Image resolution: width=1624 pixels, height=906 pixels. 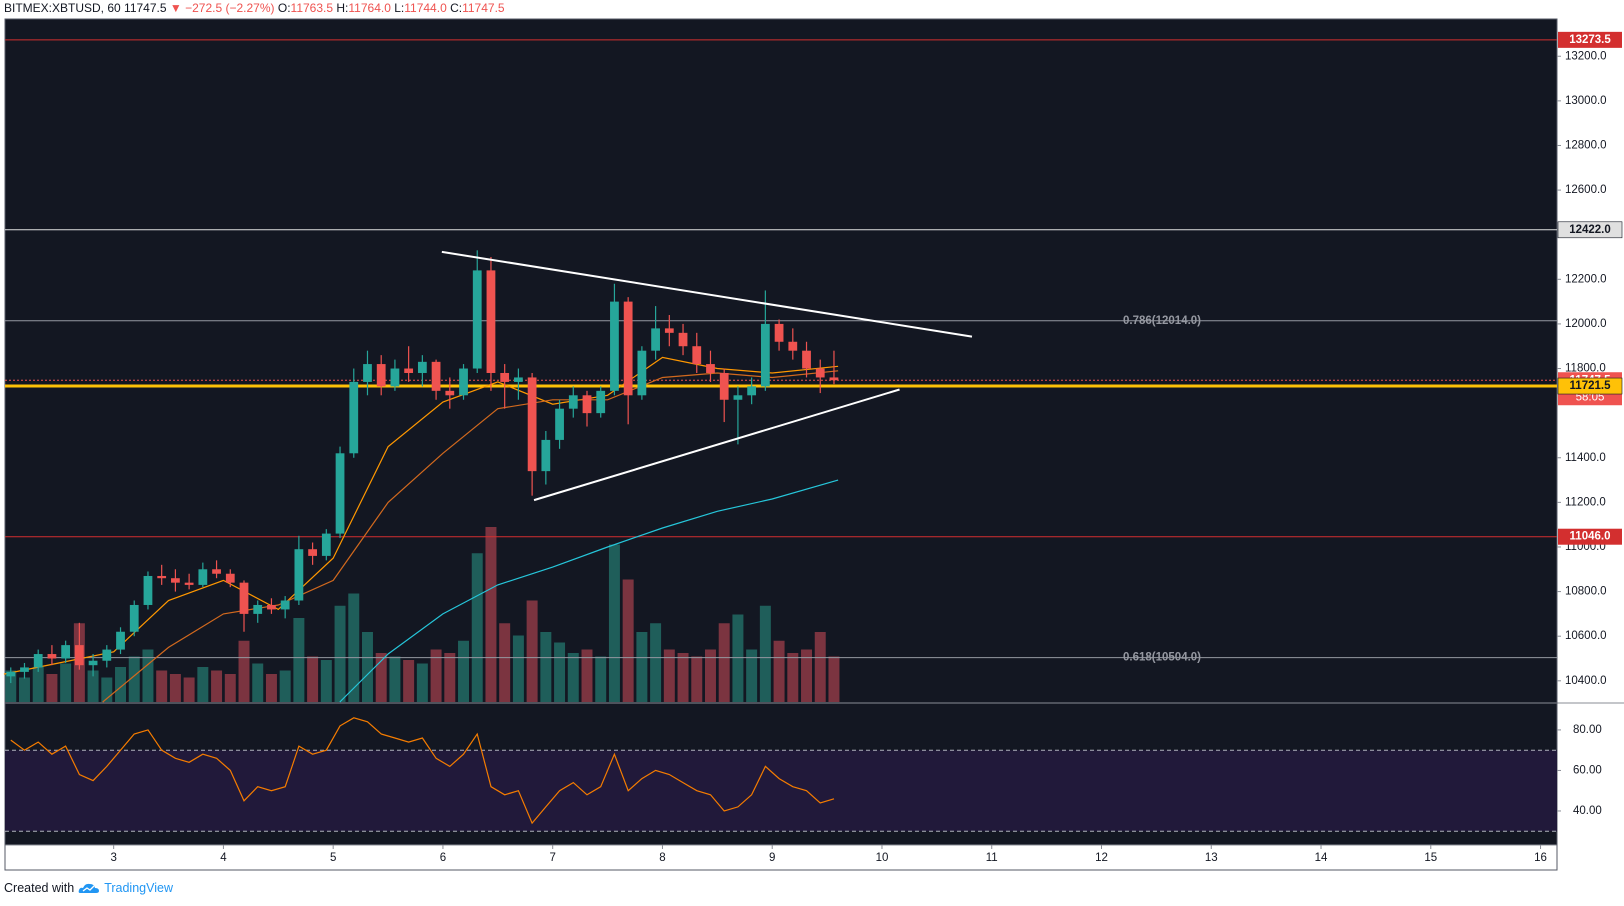 What do you see at coordinates (369, 8) in the screenshot?
I see `high: 11764.0` at bounding box center [369, 8].